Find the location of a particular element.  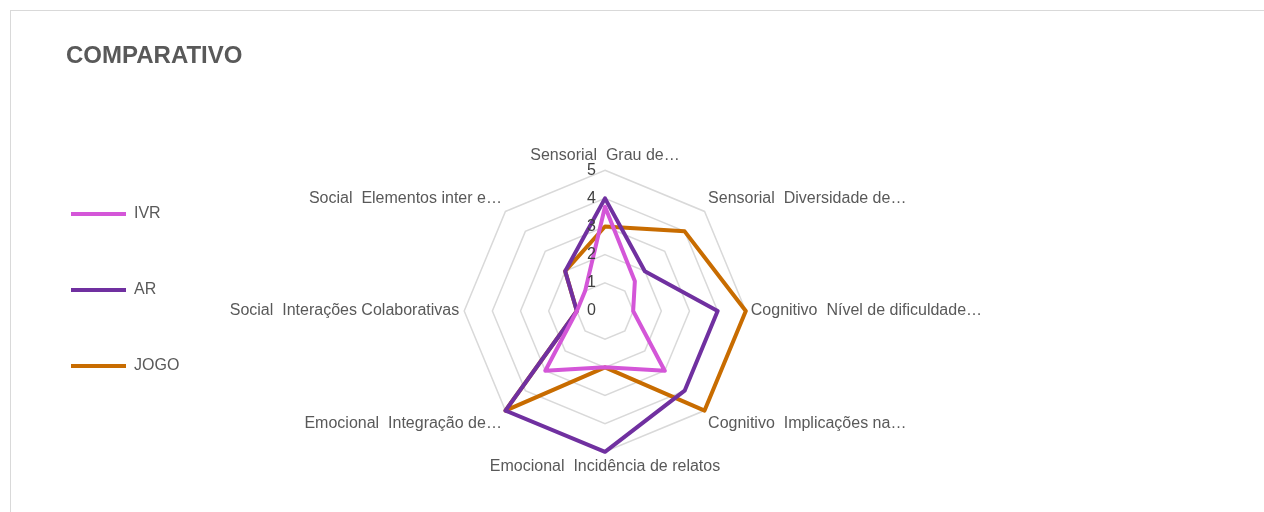

spoke-label: Emocional Incidência de relatos is located at coordinates (605, 465).